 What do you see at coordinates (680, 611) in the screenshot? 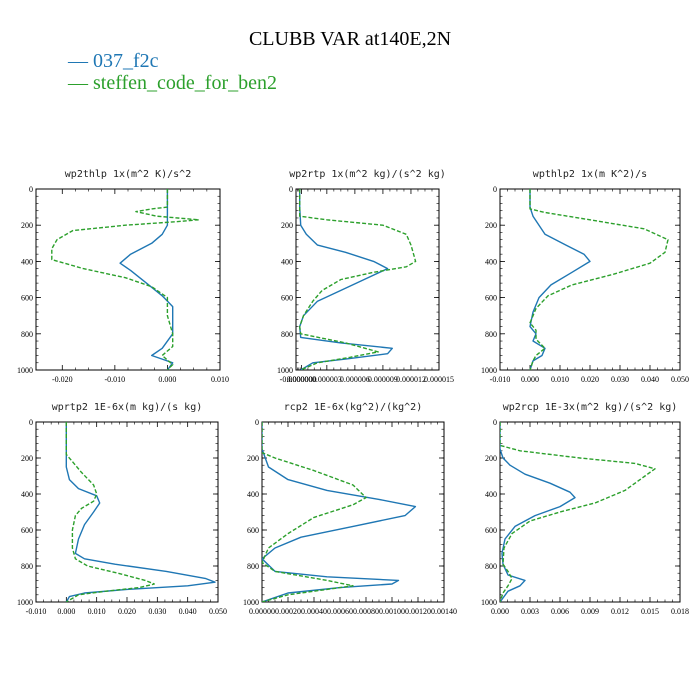
I see `x-tick-label: 0.018` at bounding box center [680, 611].